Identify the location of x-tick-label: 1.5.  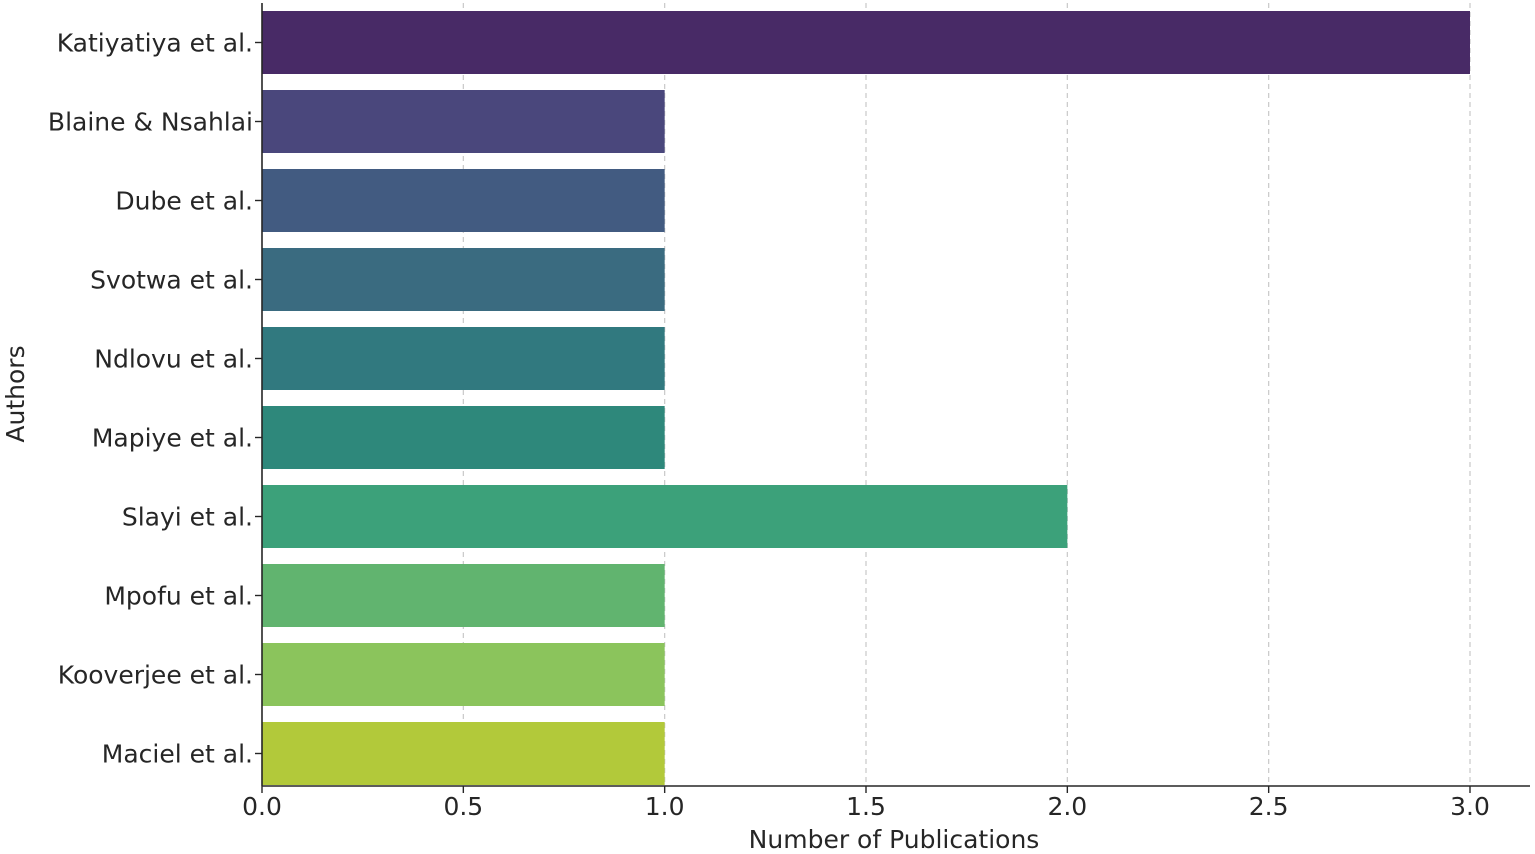
(866, 806).